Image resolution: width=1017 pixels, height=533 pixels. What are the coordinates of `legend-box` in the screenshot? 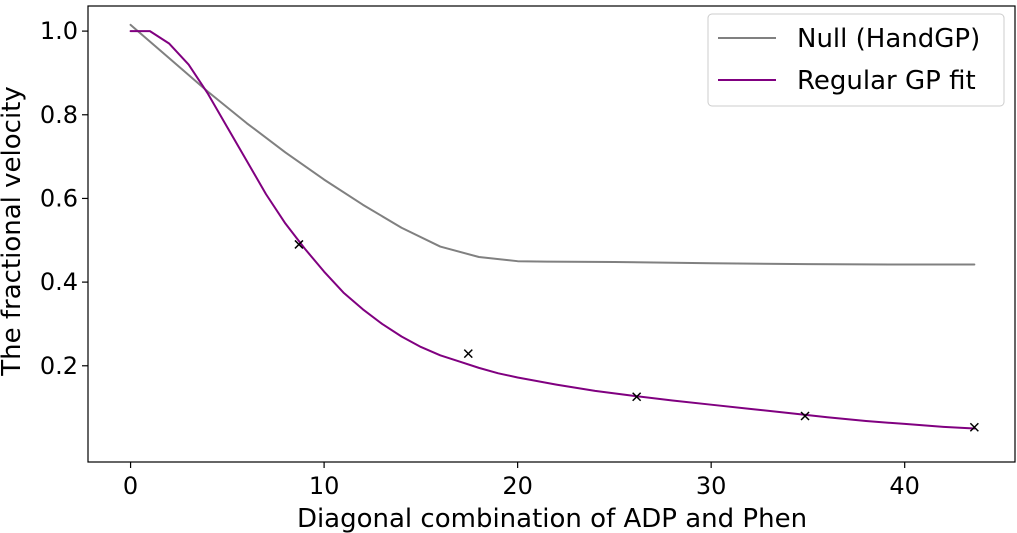 It's located at (856, 60).